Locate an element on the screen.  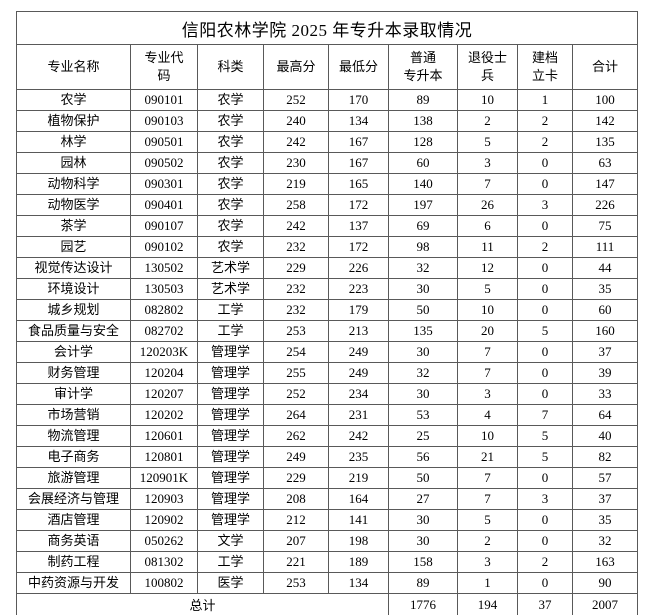
cell-veteran: 11 is located at coordinates (487, 247).